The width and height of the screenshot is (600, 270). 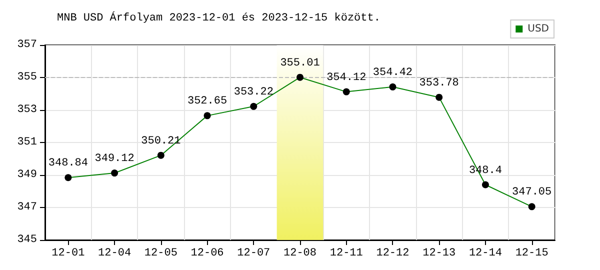 What do you see at coordinates (27, 175) in the screenshot?
I see `y-tick-label: 349` at bounding box center [27, 175].